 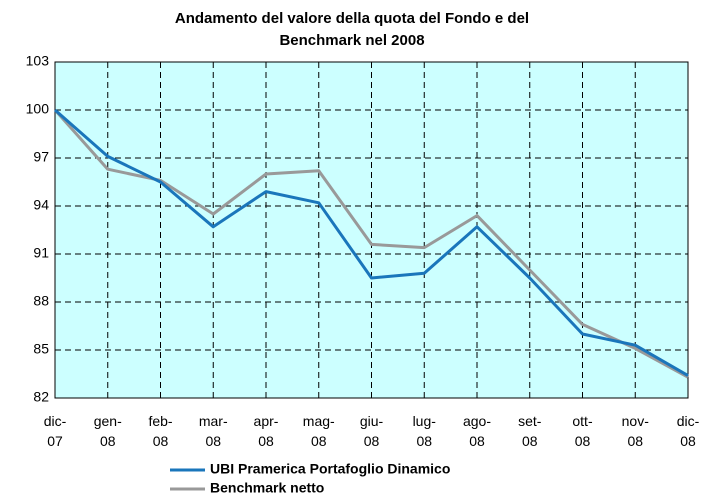 What do you see at coordinates (319, 421) in the screenshot?
I see `x-tick-line: mag-` at bounding box center [319, 421].